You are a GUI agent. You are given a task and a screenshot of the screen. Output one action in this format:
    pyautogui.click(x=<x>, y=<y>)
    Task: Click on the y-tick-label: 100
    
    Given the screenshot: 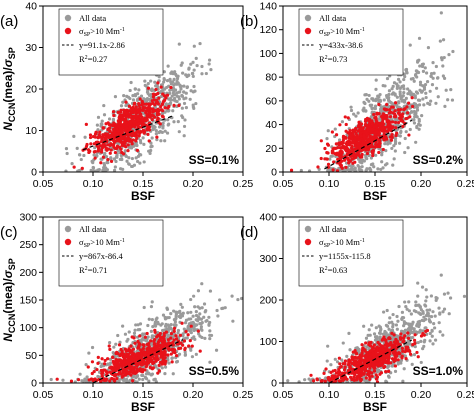 What is the action you would take?
    pyautogui.click(x=28, y=328)
    